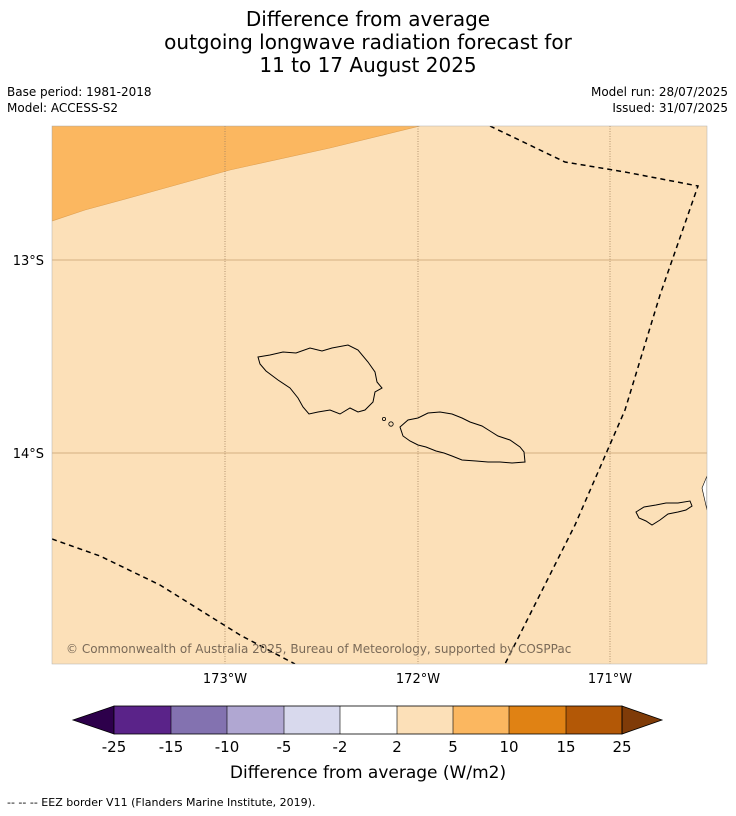 Image resolution: width=736 pixels, height=816 pixels. I want to click on colorbar-label: Difference from average (W/m2), so click(368, 773).